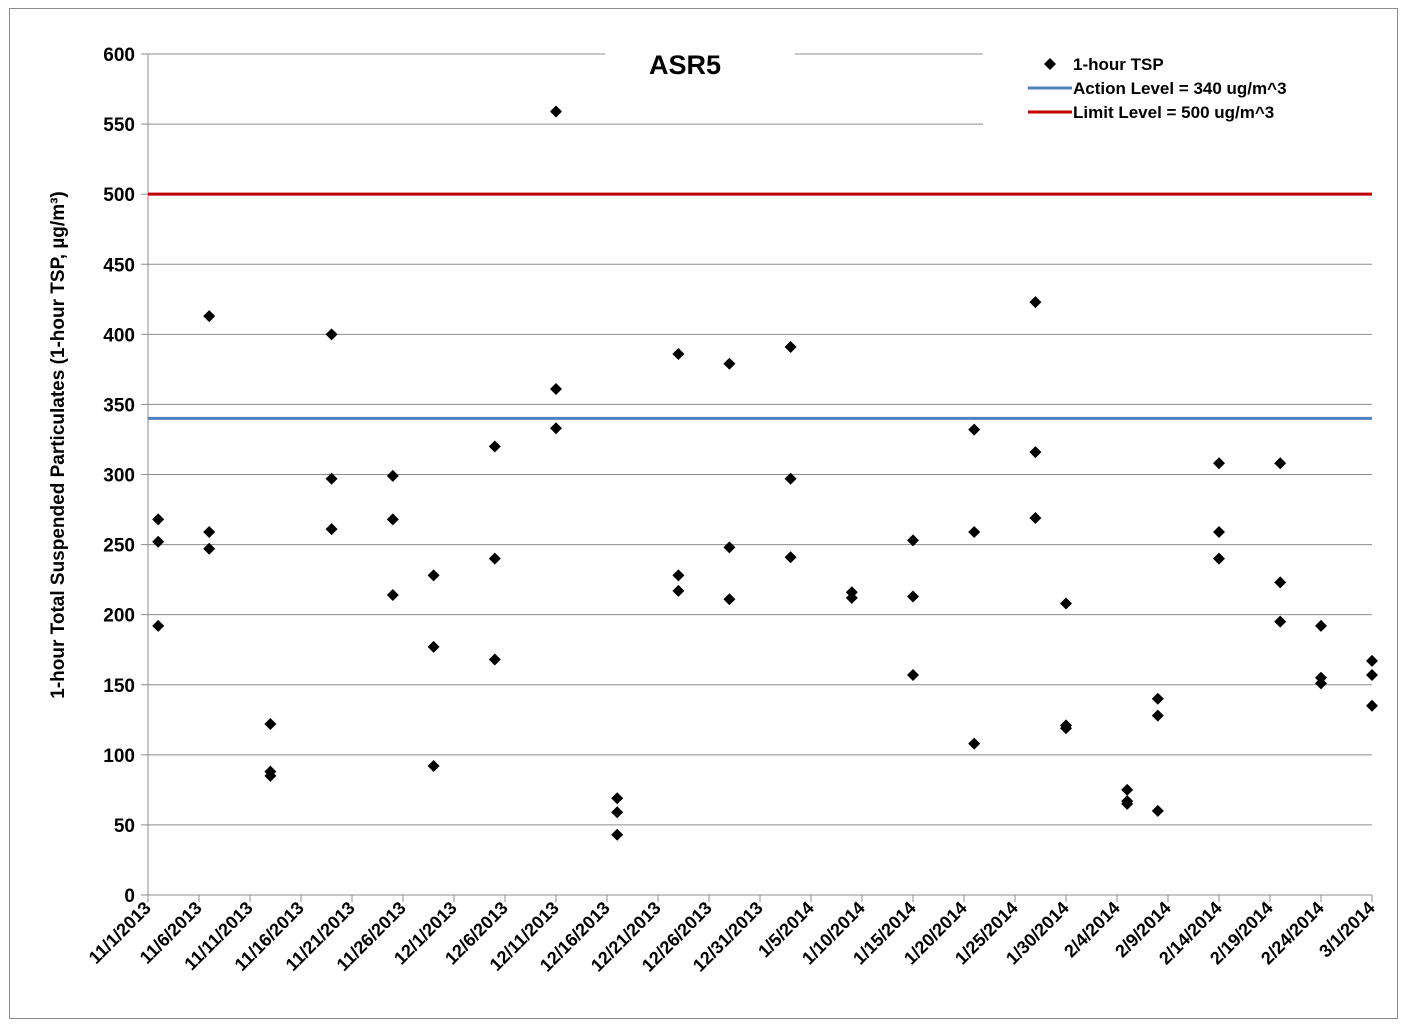  I want to click on y-tick-labels: 0 50 100 150 200 250 300 350 400 450 500 550 600, so click(119, 476).